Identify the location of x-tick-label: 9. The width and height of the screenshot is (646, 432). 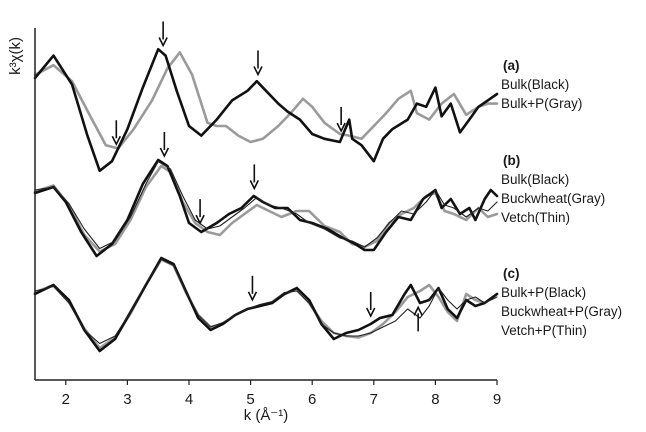
(497, 399).